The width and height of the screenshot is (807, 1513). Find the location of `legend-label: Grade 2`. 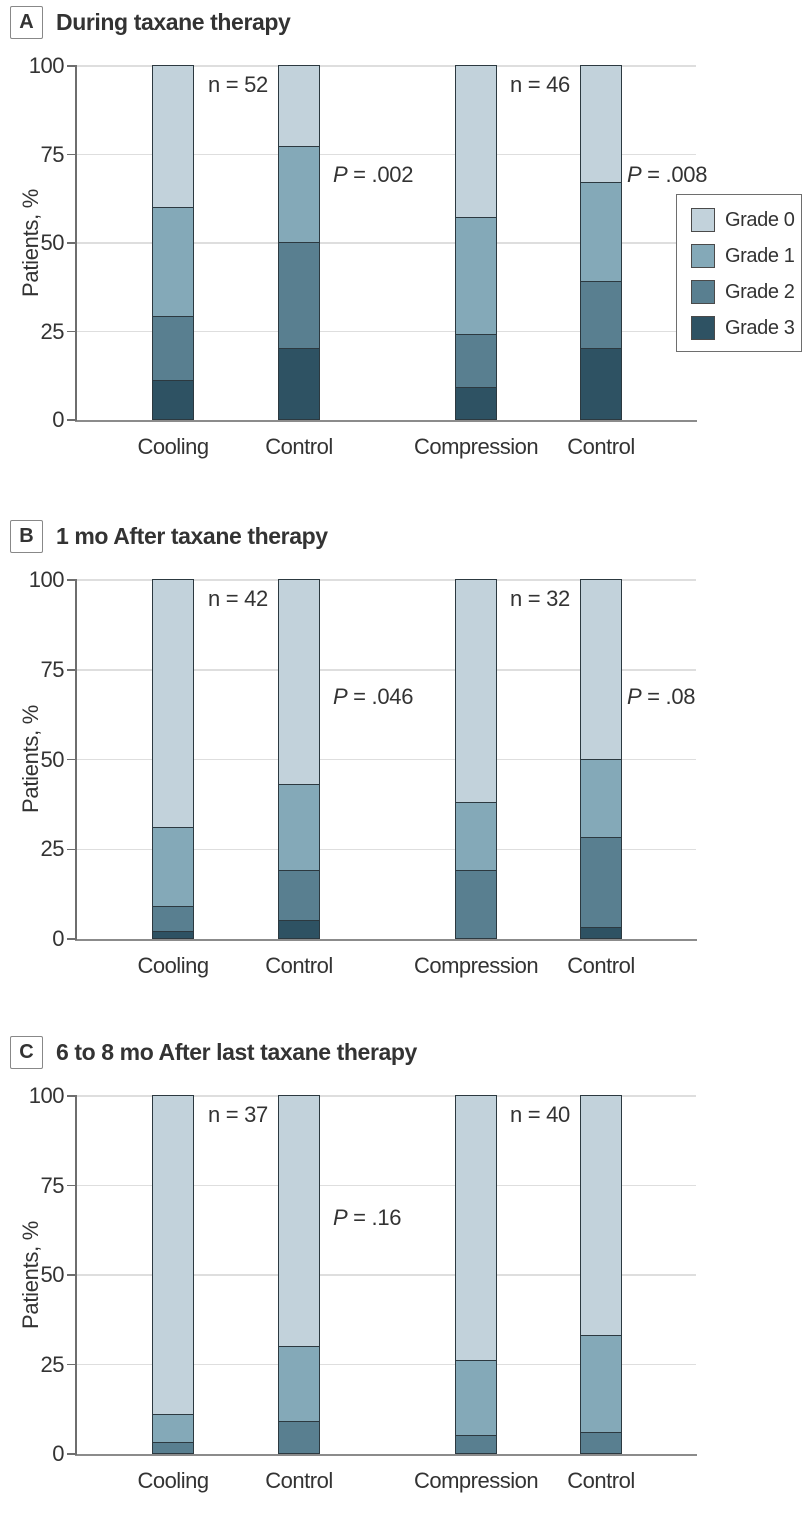

legend-label: Grade 2 is located at coordinates (760, 291).